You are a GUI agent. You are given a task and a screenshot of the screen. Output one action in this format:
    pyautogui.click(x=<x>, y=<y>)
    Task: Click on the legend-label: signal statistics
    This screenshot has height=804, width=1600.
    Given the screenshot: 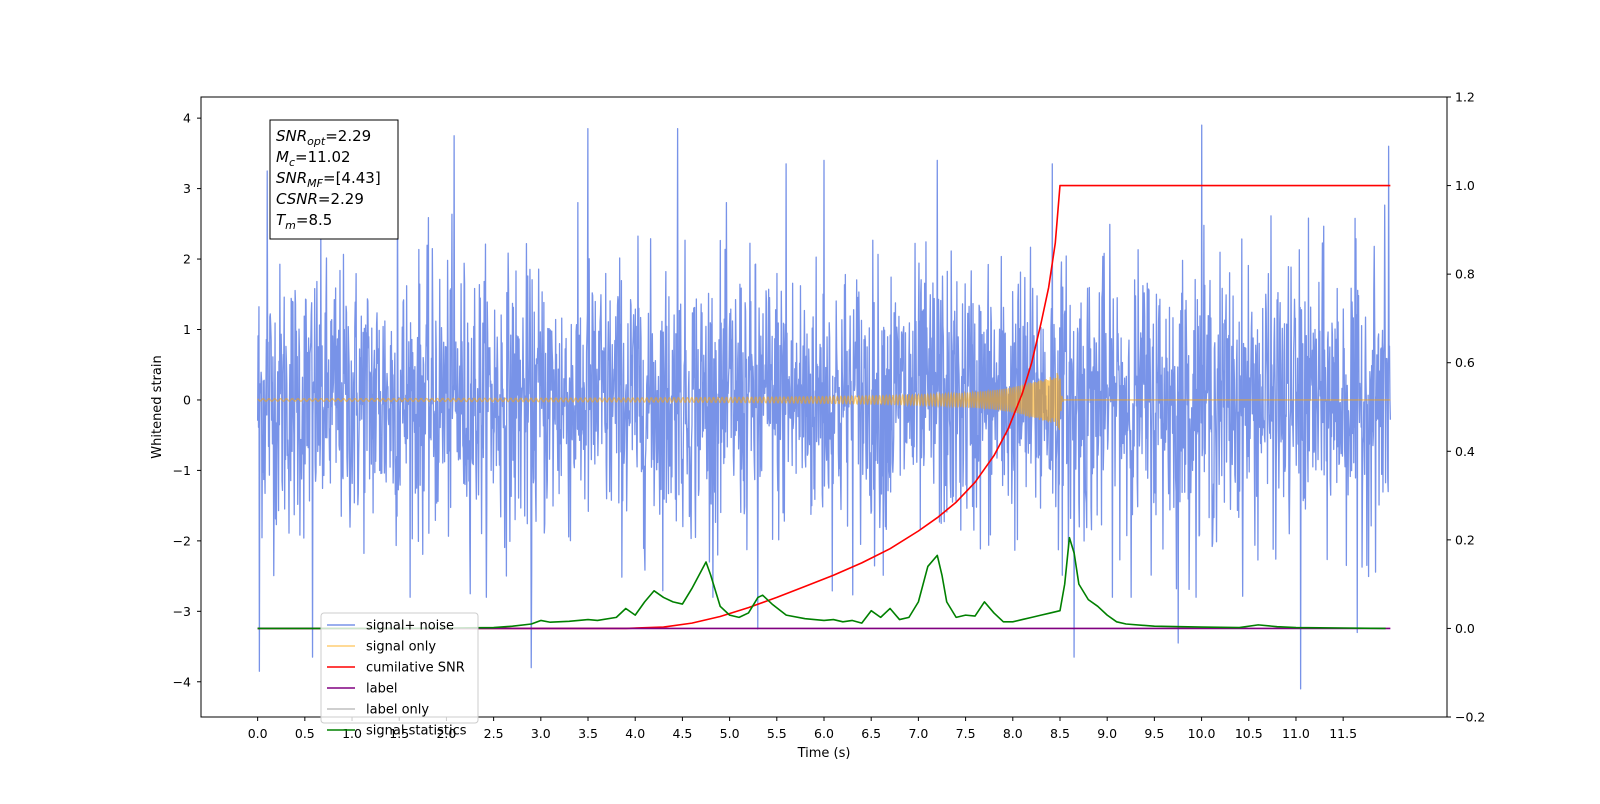 What is the action you would take?
    pyautogui.click(x=416, y=731)
    